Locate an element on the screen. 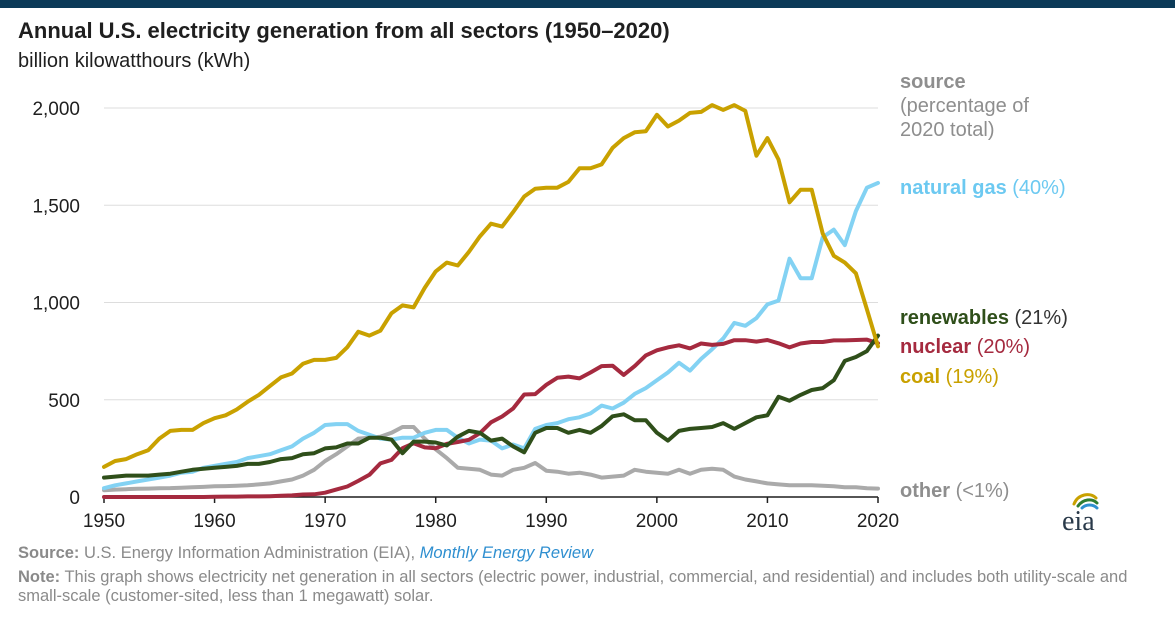 Image resolution: width=1175 pixels, height=624 pixels. series-name: coal is located at coordinates (923, 377).